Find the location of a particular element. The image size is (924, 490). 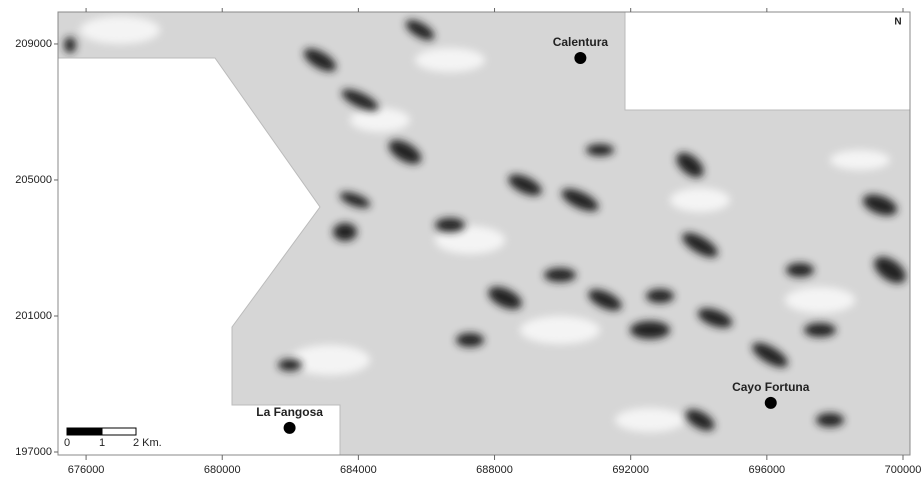

y-tick-label: 201000 is located at coordinates (33, 316).